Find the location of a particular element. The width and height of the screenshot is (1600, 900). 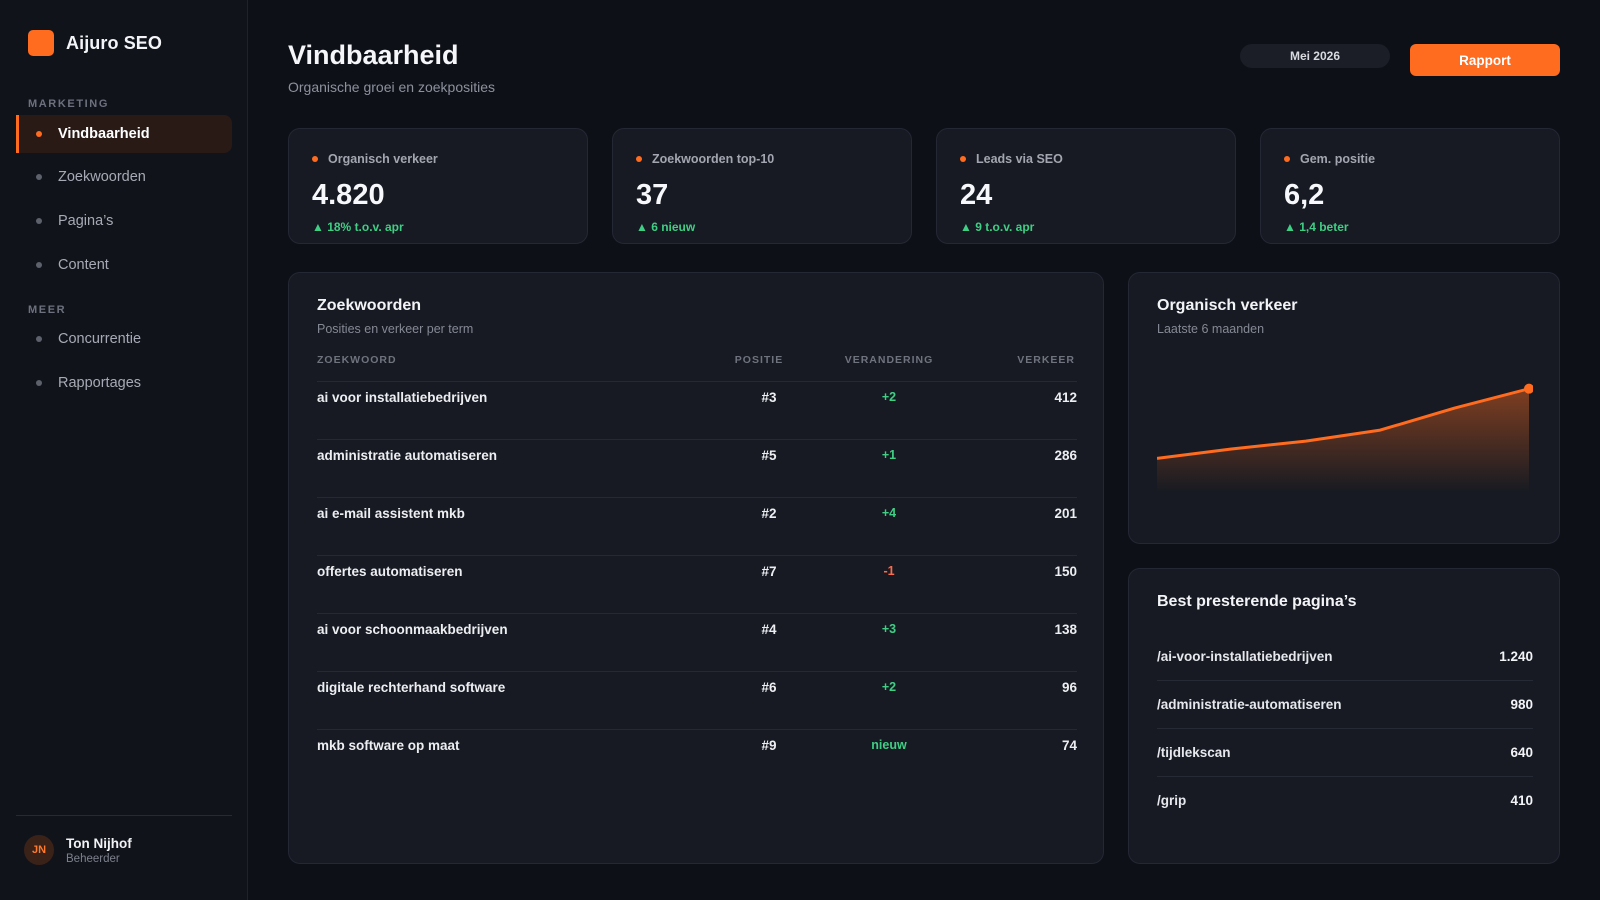

kpi-label: Gem. positie is located at coordinates (1329, 159).